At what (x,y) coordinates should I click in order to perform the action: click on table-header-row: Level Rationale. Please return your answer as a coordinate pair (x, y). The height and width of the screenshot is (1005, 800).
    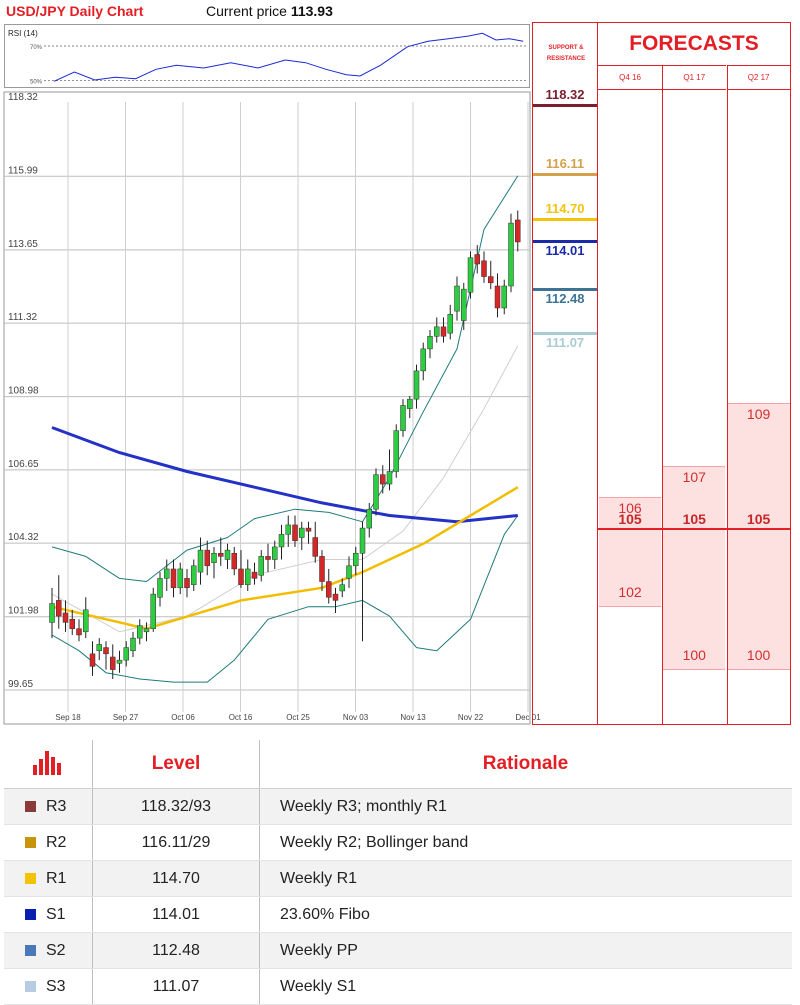
    Looking at the image, I should click on (398, 764).